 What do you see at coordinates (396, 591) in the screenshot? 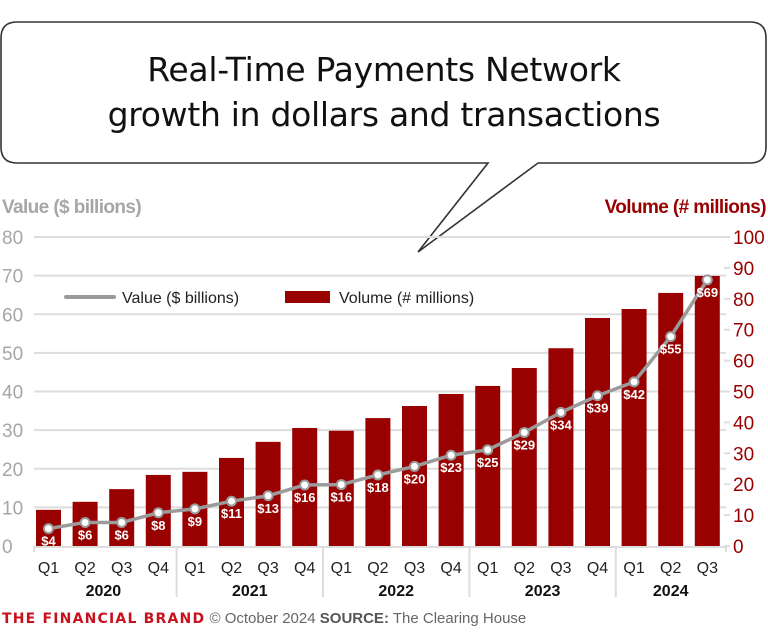
I see `year-label: 2022` at bounding box center [396, 591].